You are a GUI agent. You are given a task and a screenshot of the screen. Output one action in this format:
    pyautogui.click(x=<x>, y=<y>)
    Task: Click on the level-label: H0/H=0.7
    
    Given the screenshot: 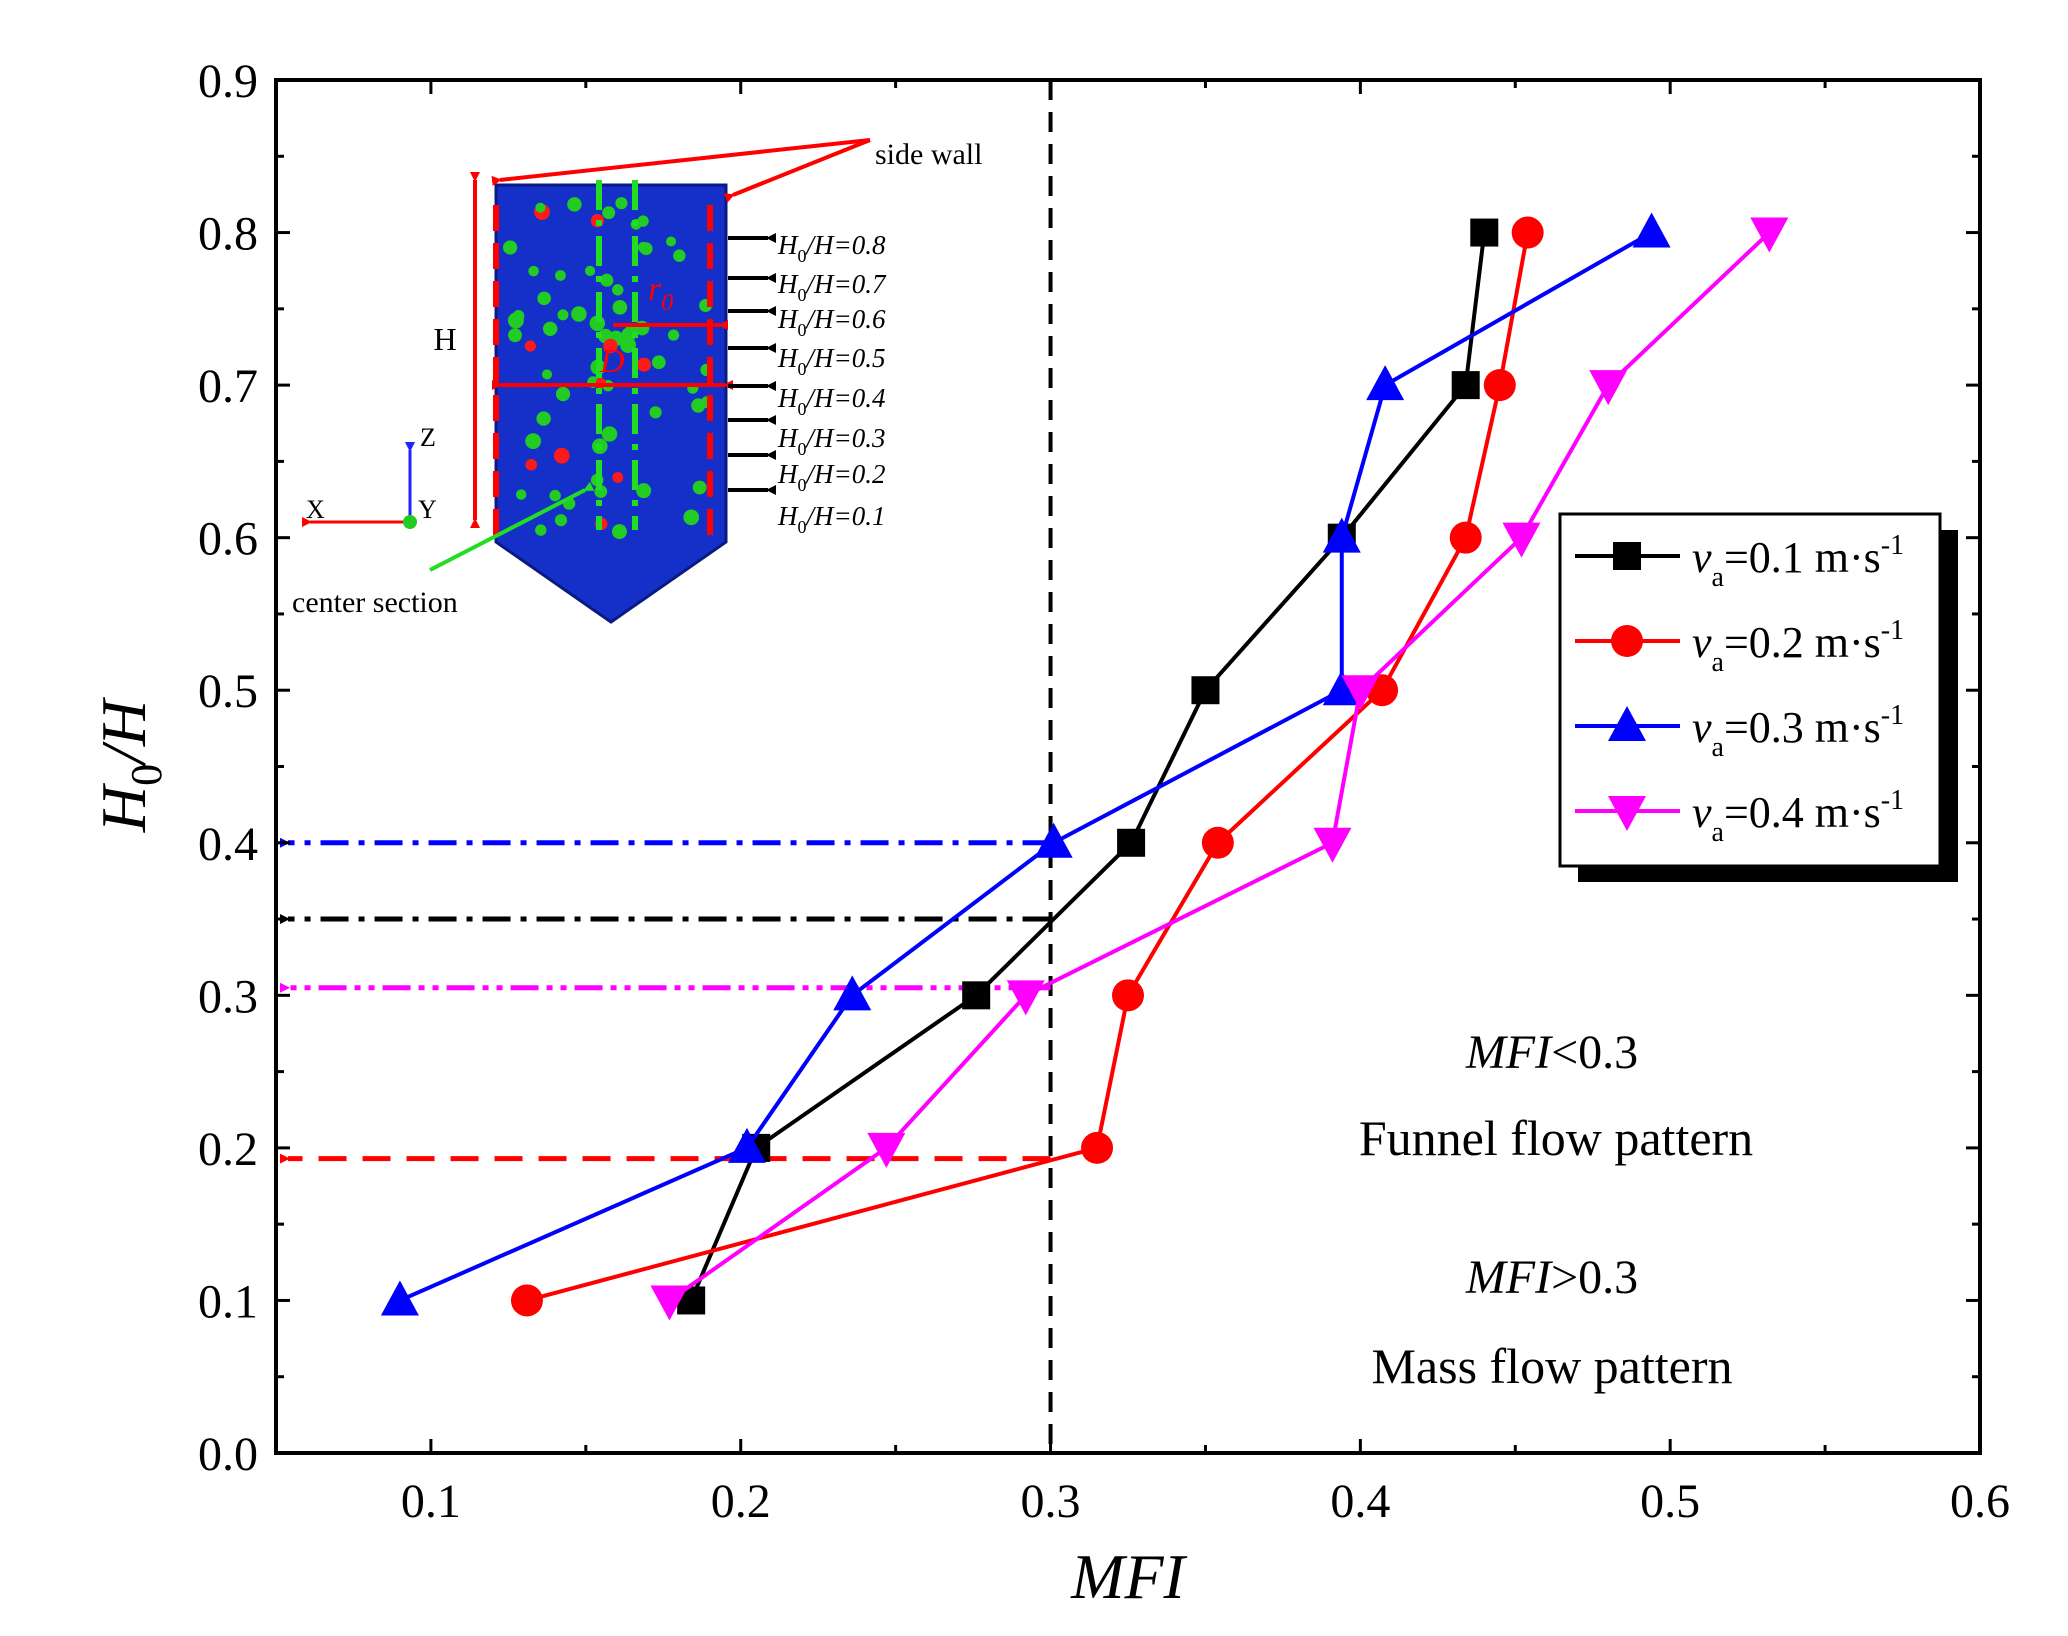 What is the action you would take?
    pyautogui.click(x=832, y=287)
    